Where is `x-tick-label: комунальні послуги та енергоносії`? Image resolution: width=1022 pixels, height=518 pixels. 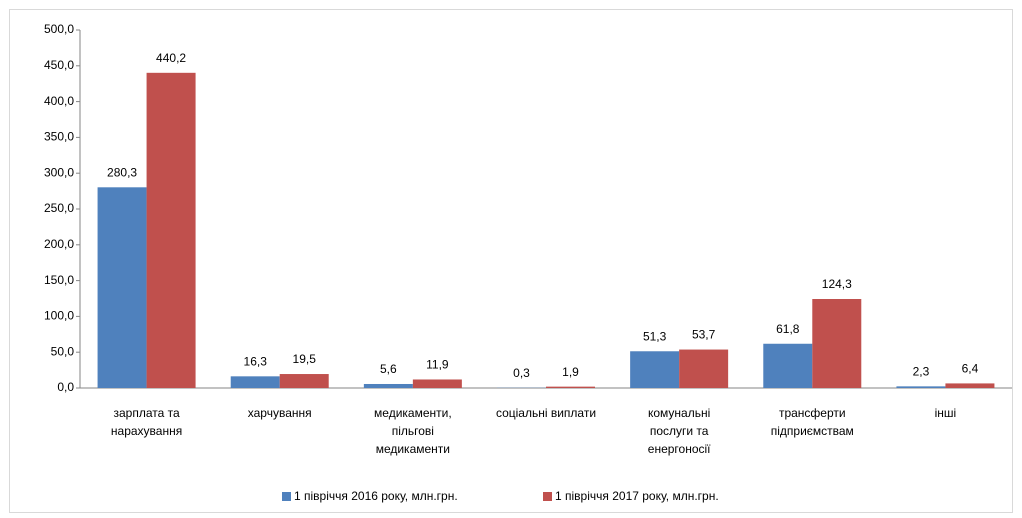
x-tick-label: комунальні послуги та енергоносії is located at coordinates (679, 431).